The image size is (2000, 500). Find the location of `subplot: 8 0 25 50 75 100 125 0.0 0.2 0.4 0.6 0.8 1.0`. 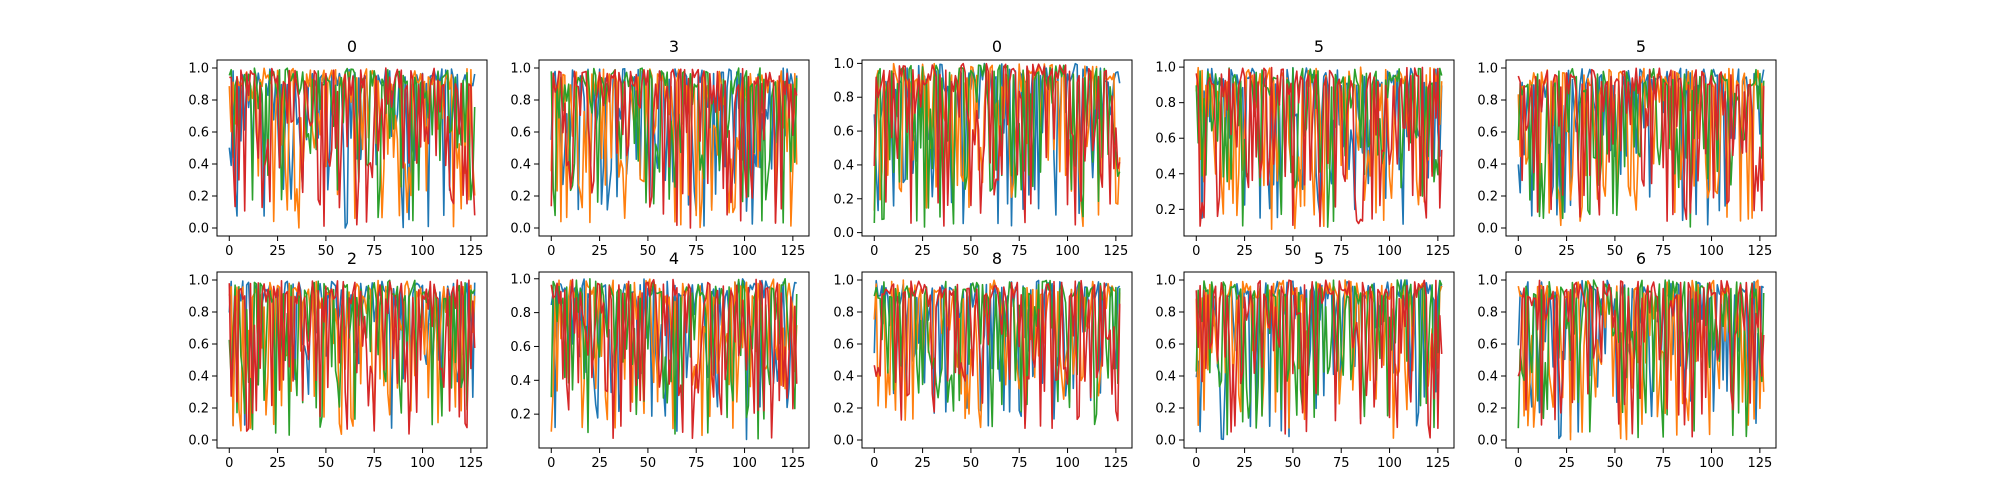

subplot: 8 0 25 50 75 100 125 0.0 0.2 0.4 0.6 0.8 1.0 is located at coordinates (983, 360).